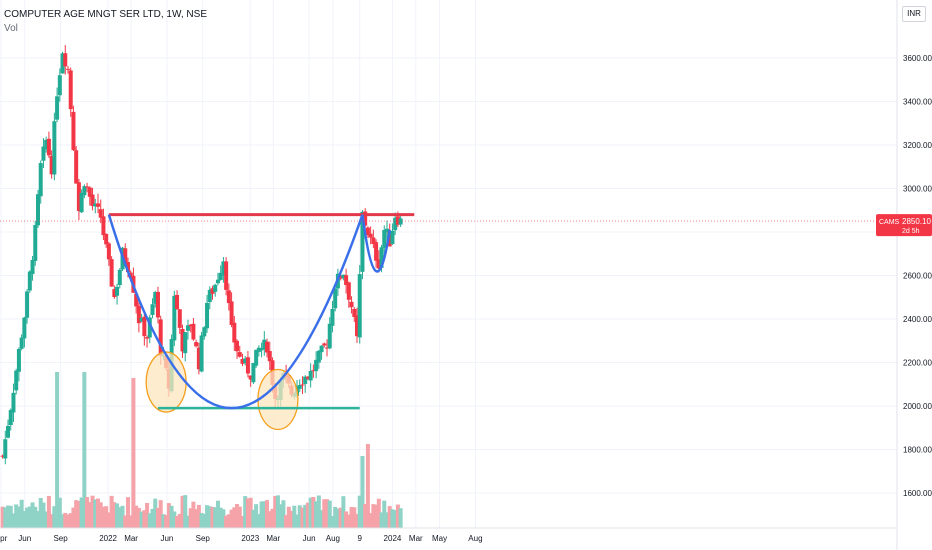  I want to click on price-tick-label: 1600.00, so click(917, 493).